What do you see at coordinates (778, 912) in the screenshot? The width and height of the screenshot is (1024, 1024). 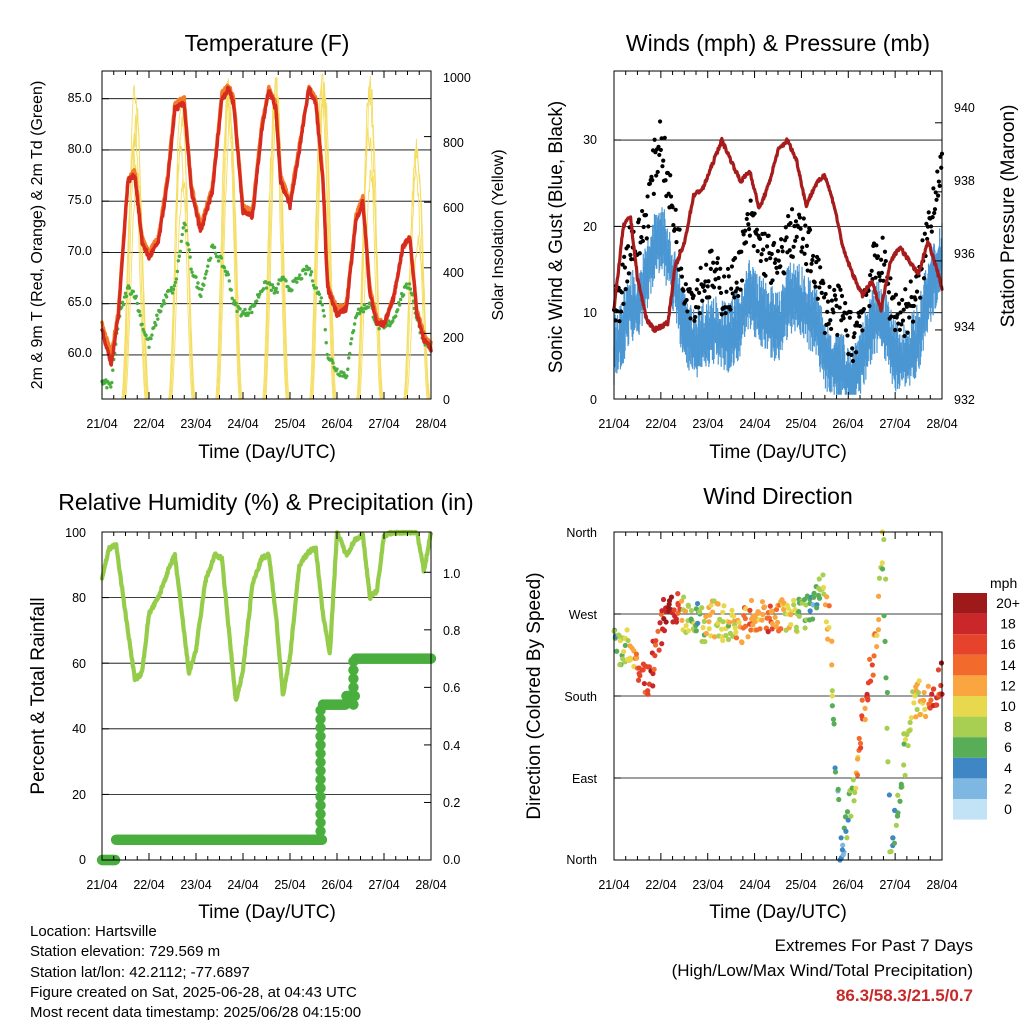 I see `direction-xaxis-label: Time (Day/UTC)` at bounding box center [778, 912].